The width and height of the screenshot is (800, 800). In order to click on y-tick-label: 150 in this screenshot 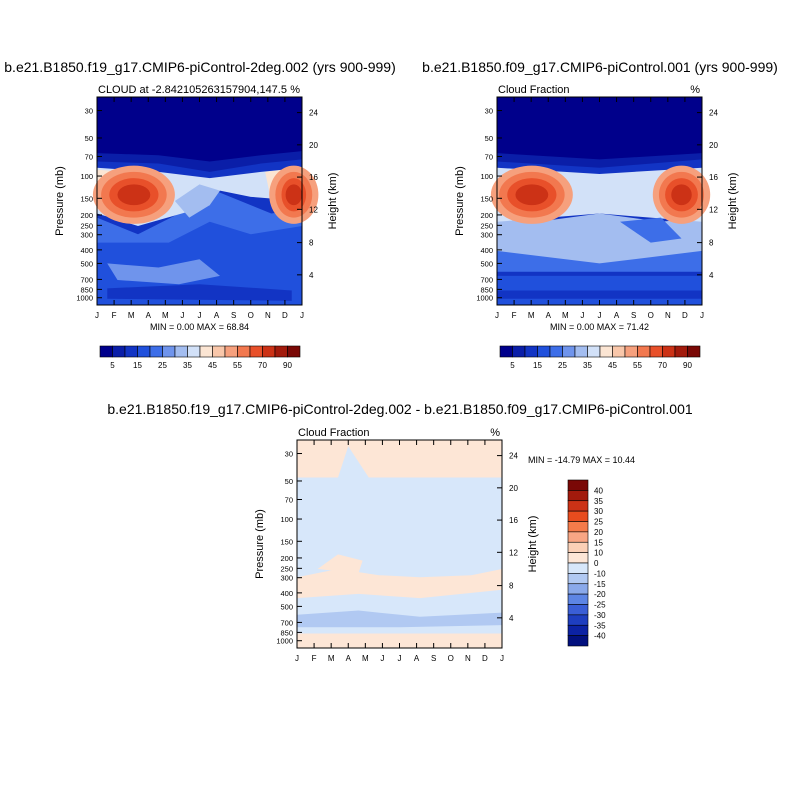, I will do `click(86, 198)`.